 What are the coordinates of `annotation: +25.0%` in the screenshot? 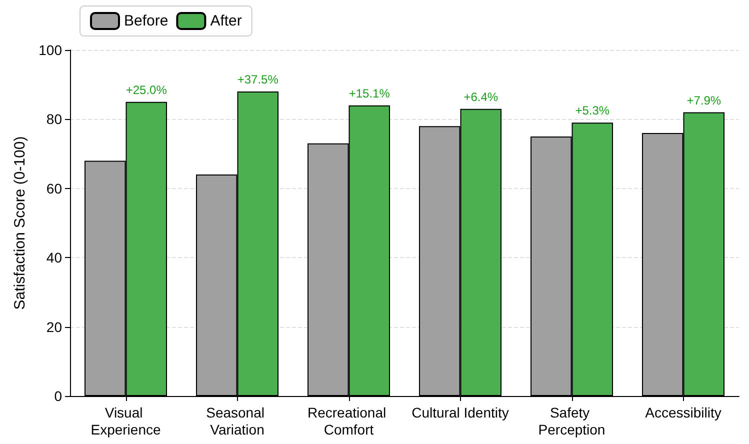 It's located at (147, 89).